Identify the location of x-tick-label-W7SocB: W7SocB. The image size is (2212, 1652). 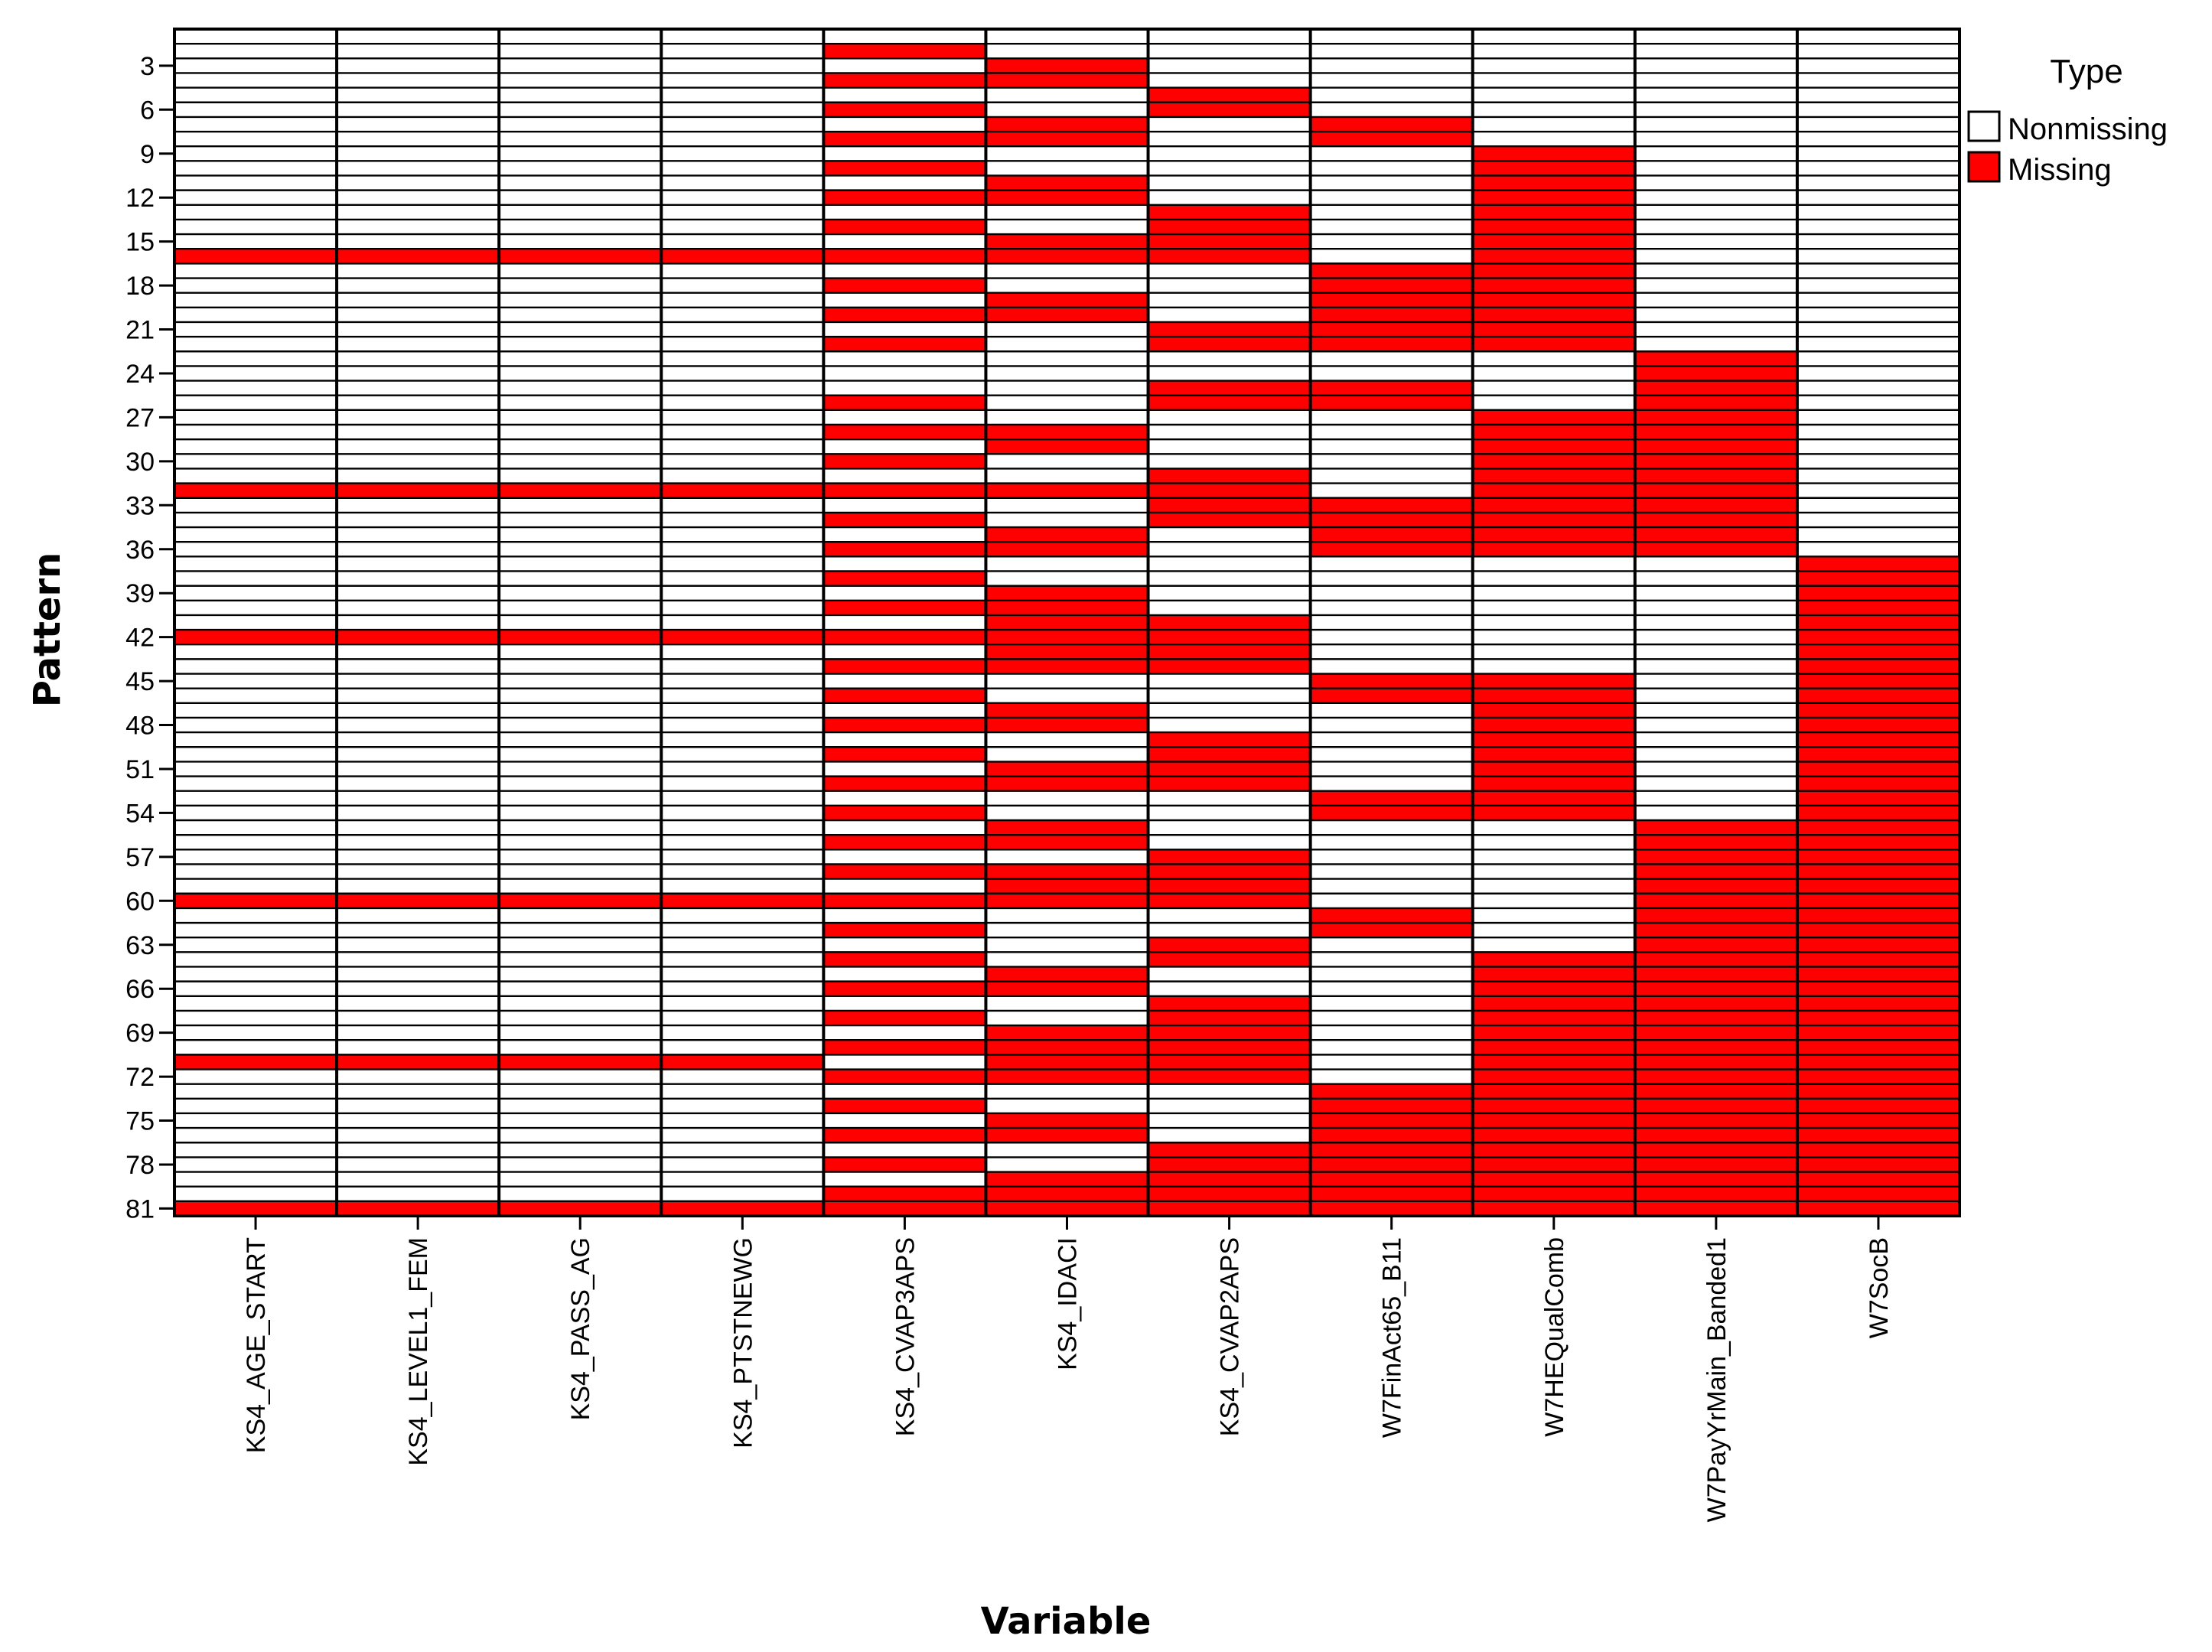
(1880, 1287).